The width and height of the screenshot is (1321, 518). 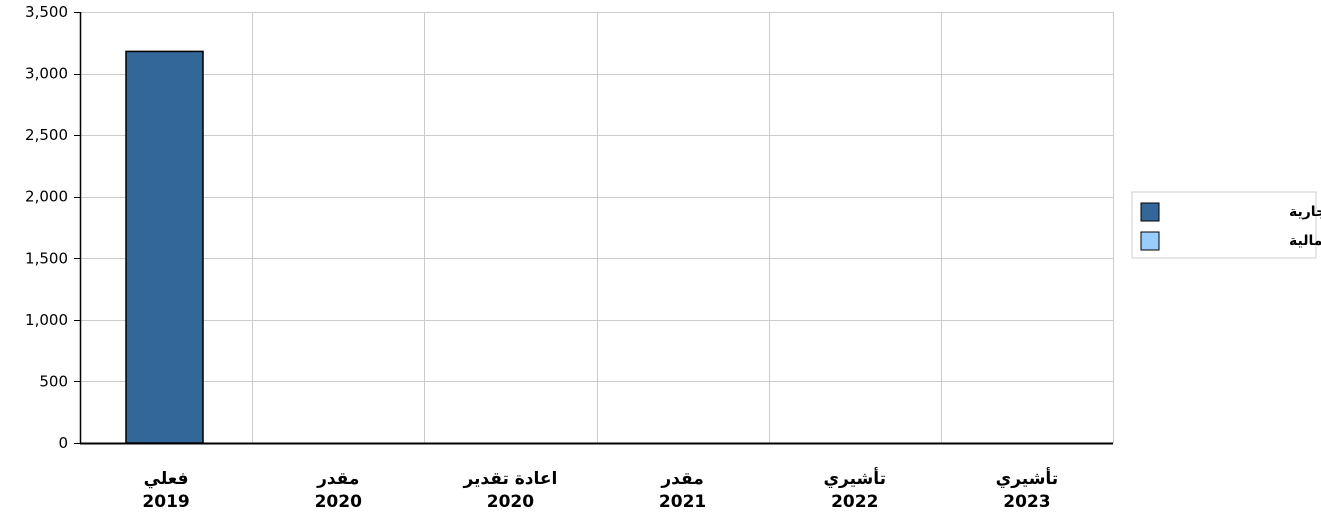 I want to click on y-tick-label: 500, so click(x=53, y=381).